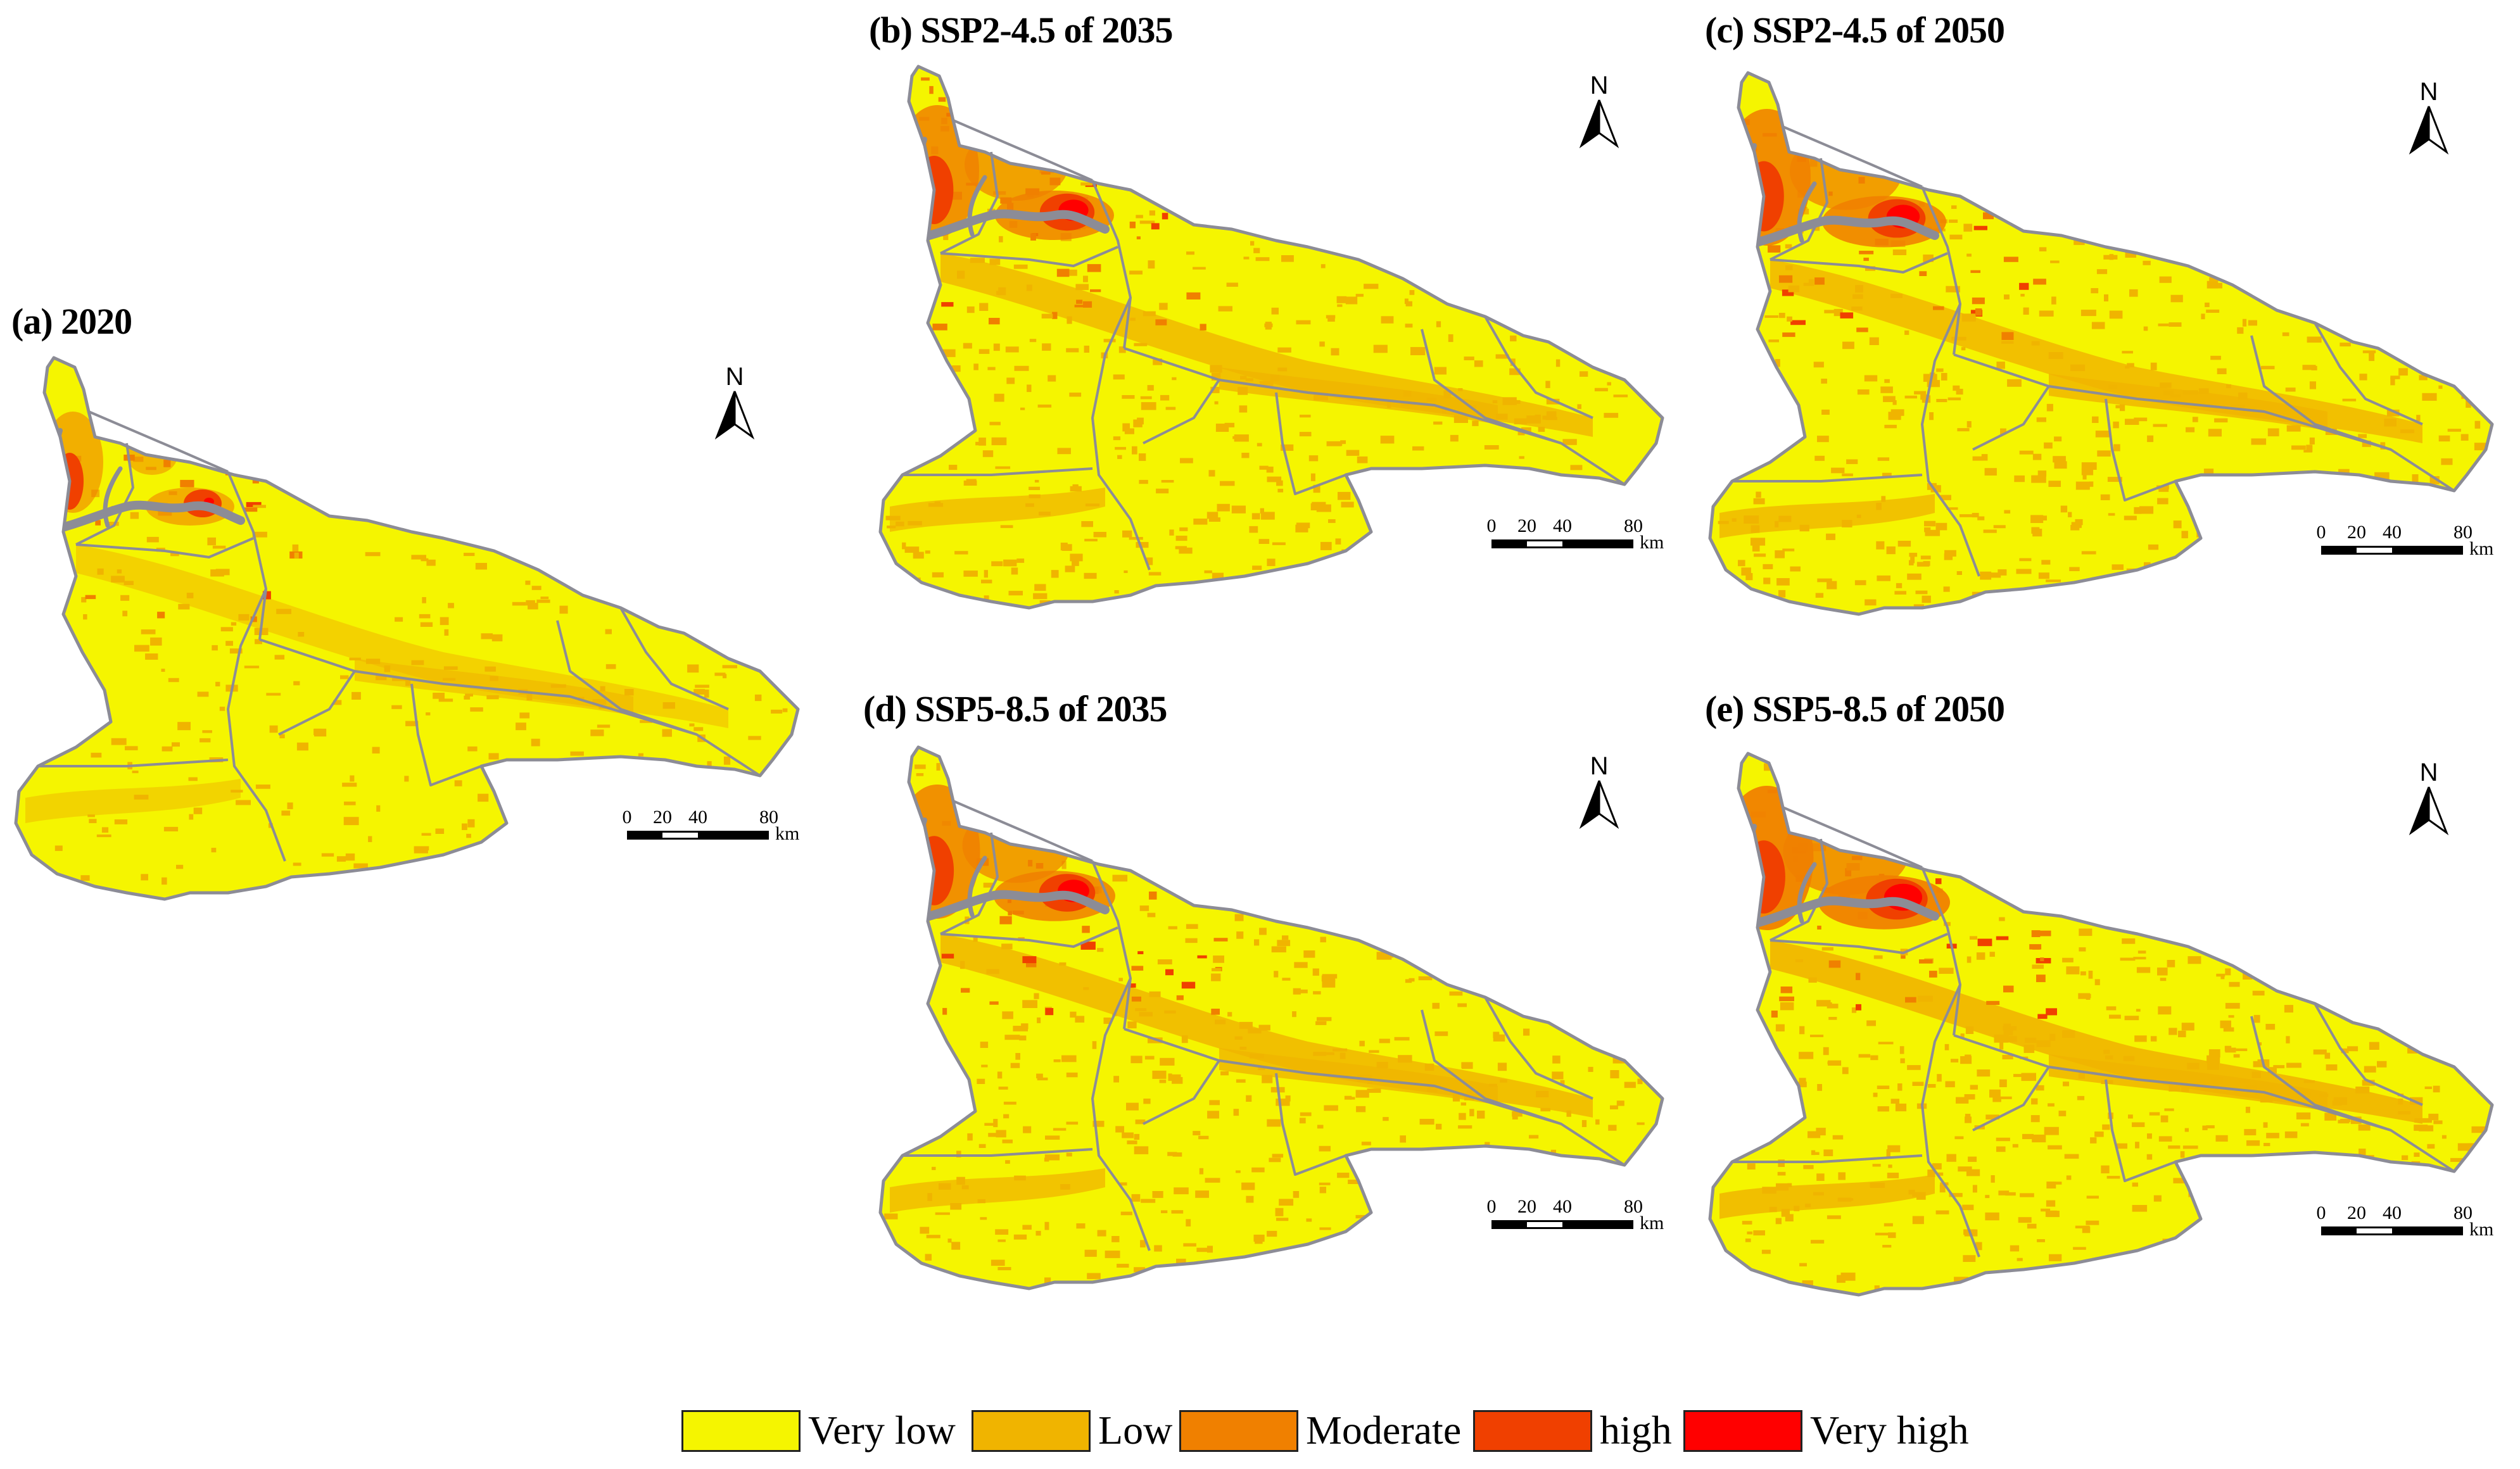 The height and width of the screenshot is (1469, 2520). Describe the element at coordinates (1742, 1431) in the screenshot. I see `legend-swatch-very-high` at that location.